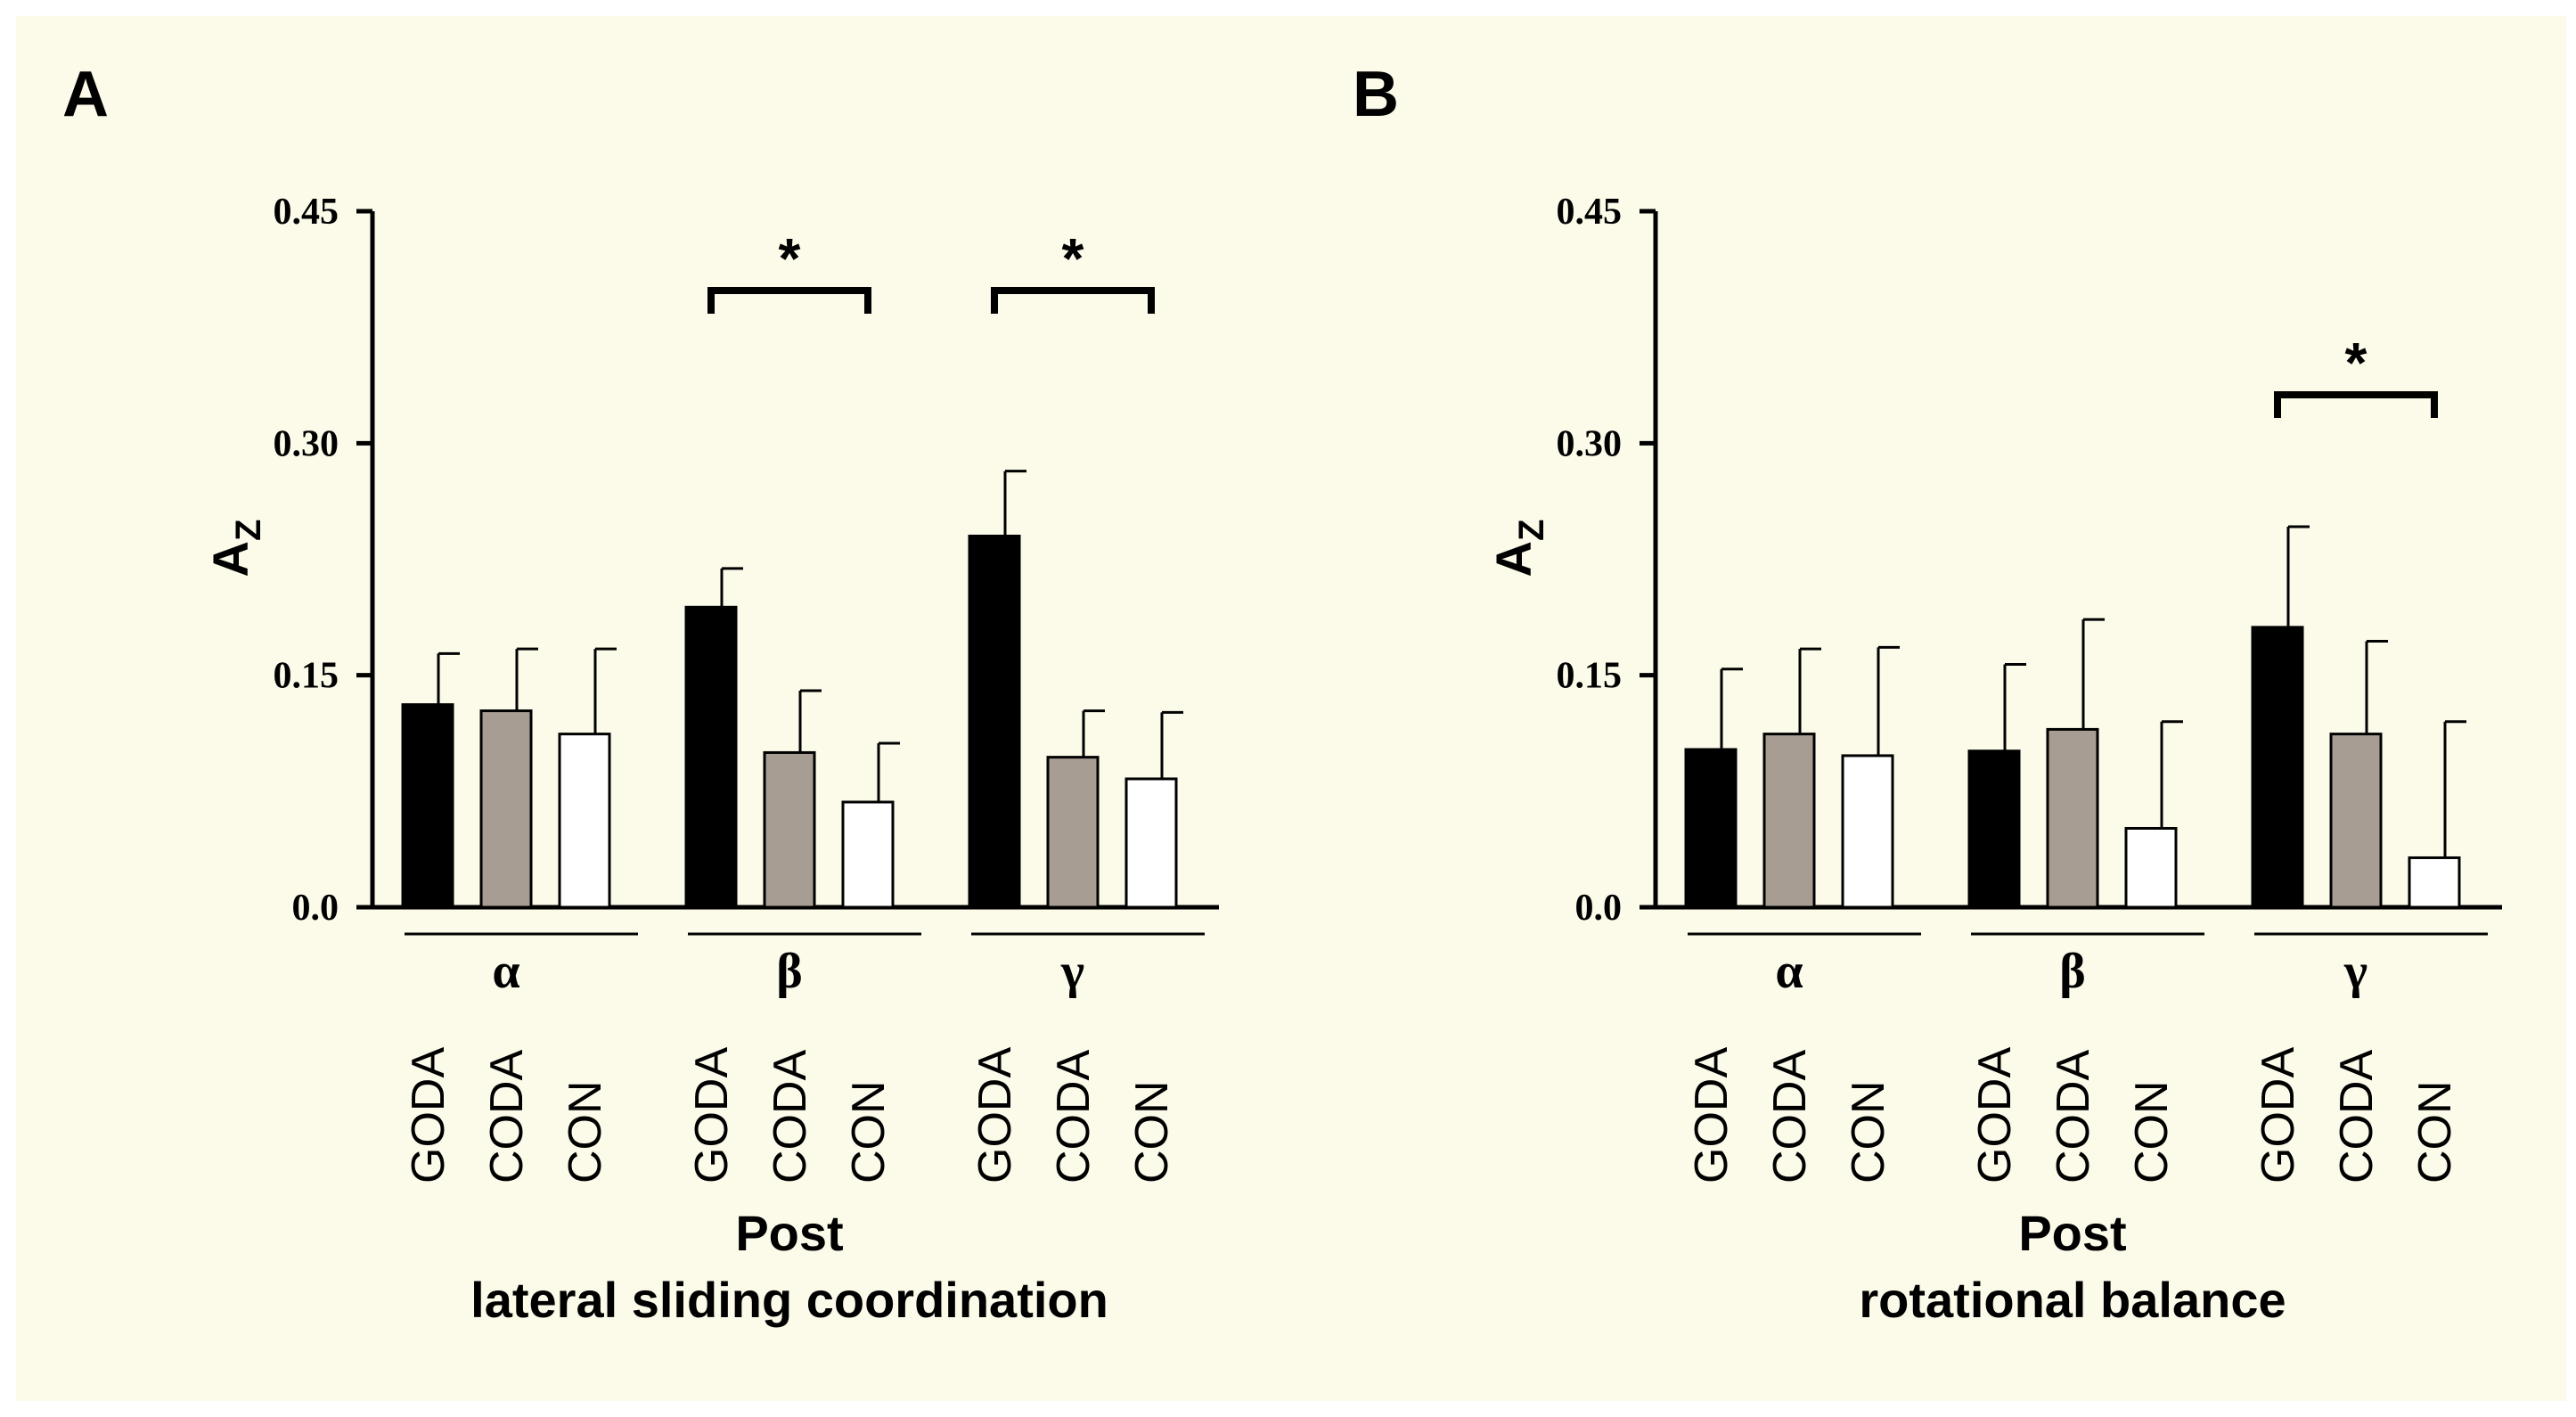  What do you see at coordinates (1994, 829) in the screenshot?
I see `bar: β GODA: 0.101` at bounding box center [1994, 829].